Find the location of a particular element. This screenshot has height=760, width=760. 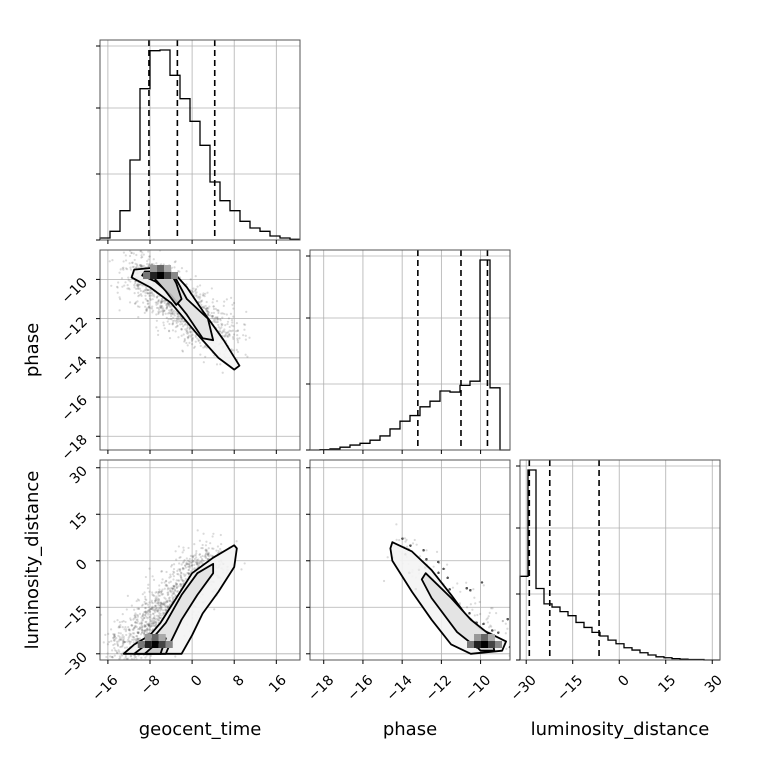

x-tick-label: −16 is located at coordinates (105, 688).